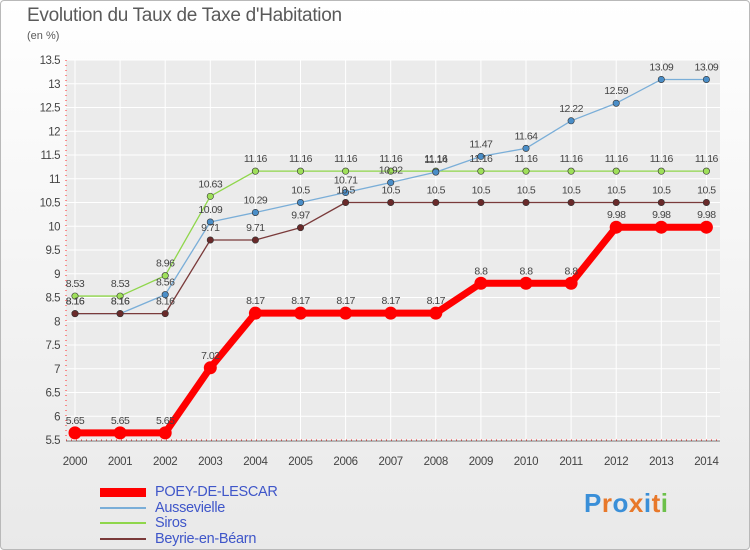 This screenshot has width=750, height=550. What do you see at coordinates (656, 503) in the screenshot?
I see `logo-letter: t` at bounding box center [656, 503].